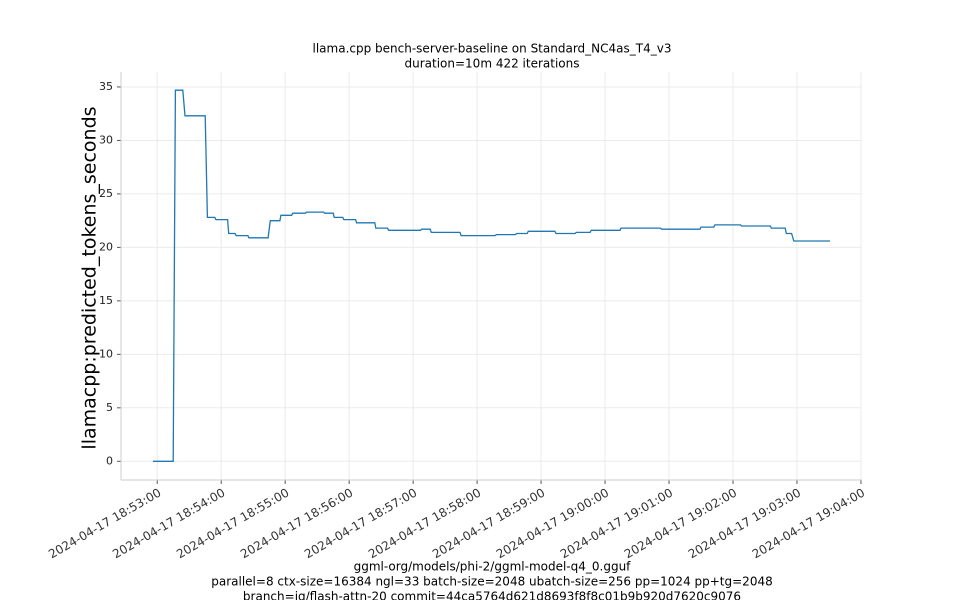 This screenshot has height=600, width=960. Describe the element at coordinates (106, 139) in the screenshot. I see `y-tick-label: 30` at that location.